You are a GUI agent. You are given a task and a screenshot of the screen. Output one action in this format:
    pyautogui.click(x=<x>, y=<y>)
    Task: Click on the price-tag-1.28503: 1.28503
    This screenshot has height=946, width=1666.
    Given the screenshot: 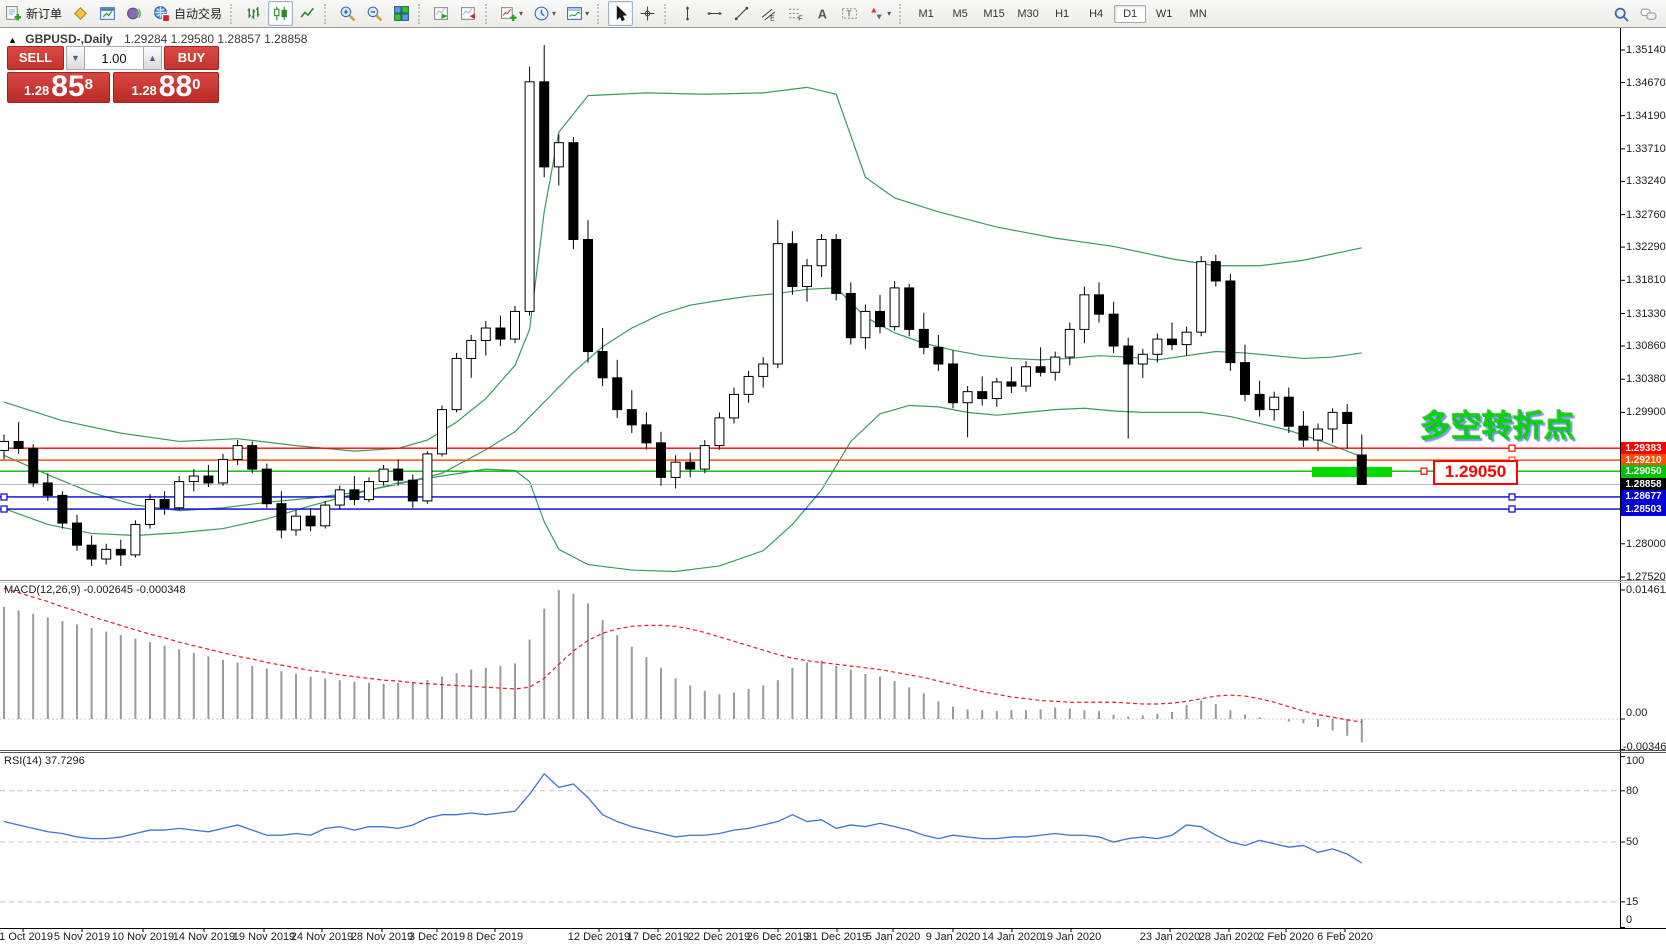 What is the action you would take?
    pyautogui.click(x=1643, y=509)
    